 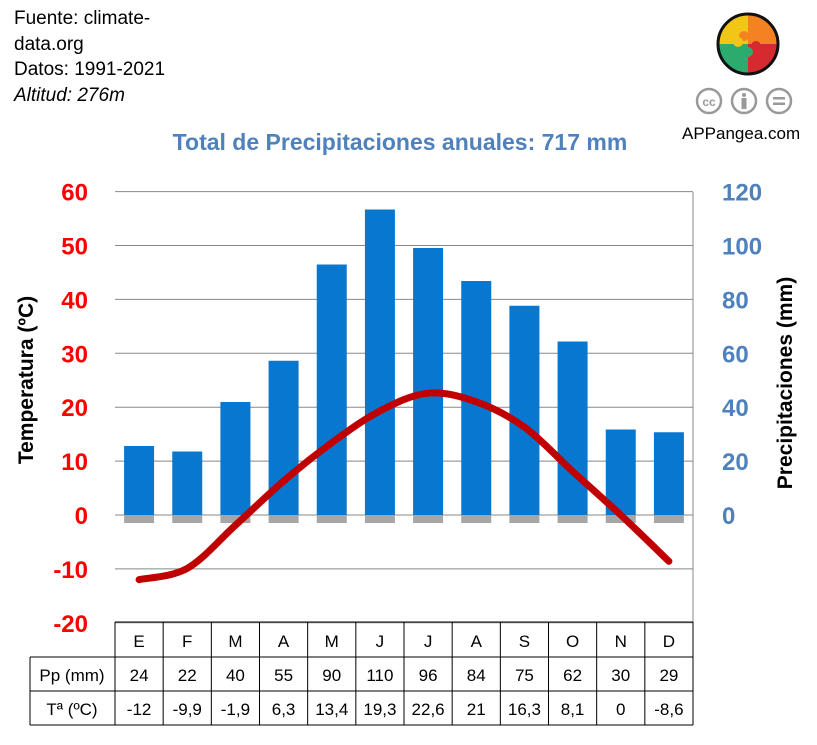 What do you see at coordinates (728, 516) in the screenshot?
I see `right-tick-label: 0` at bounding box center [728, 516].